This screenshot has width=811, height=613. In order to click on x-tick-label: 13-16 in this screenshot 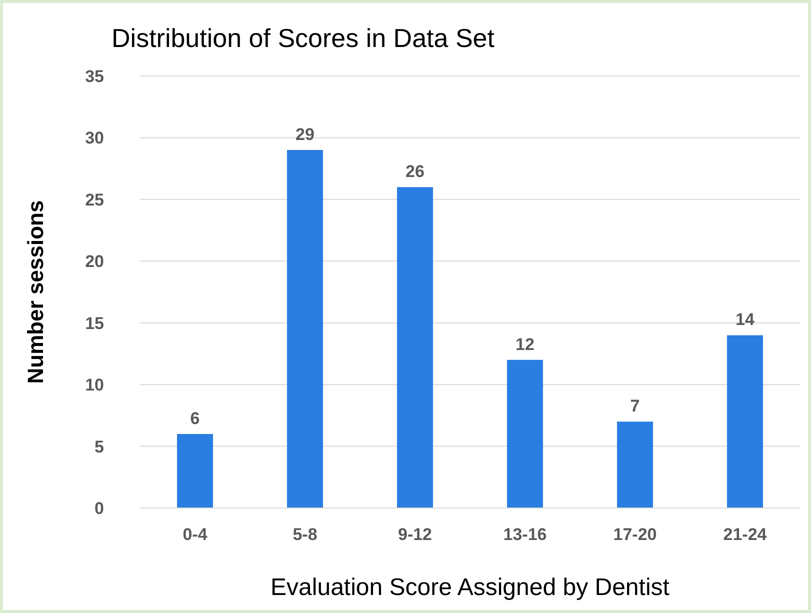, I will do `click(525, 534)`.